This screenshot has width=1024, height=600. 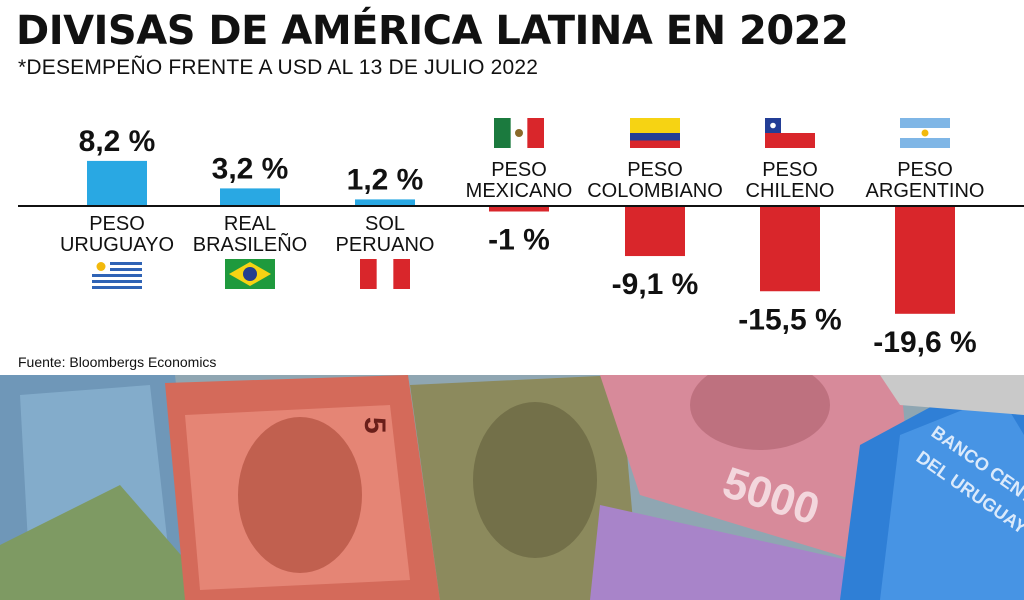 What do you see at coordinates (250, 168) in the screenshot?
I see `value-label-1: 3,2 %` at bounding box center [250, 168].